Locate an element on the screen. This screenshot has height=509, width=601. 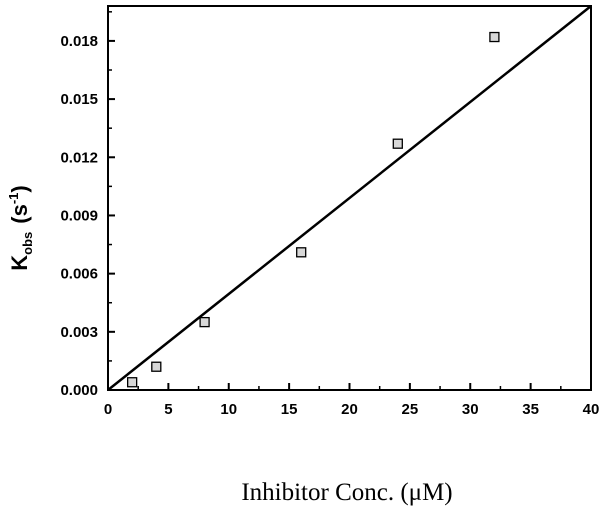
x-tick-label: 35 is located at coordinates (530, 409).